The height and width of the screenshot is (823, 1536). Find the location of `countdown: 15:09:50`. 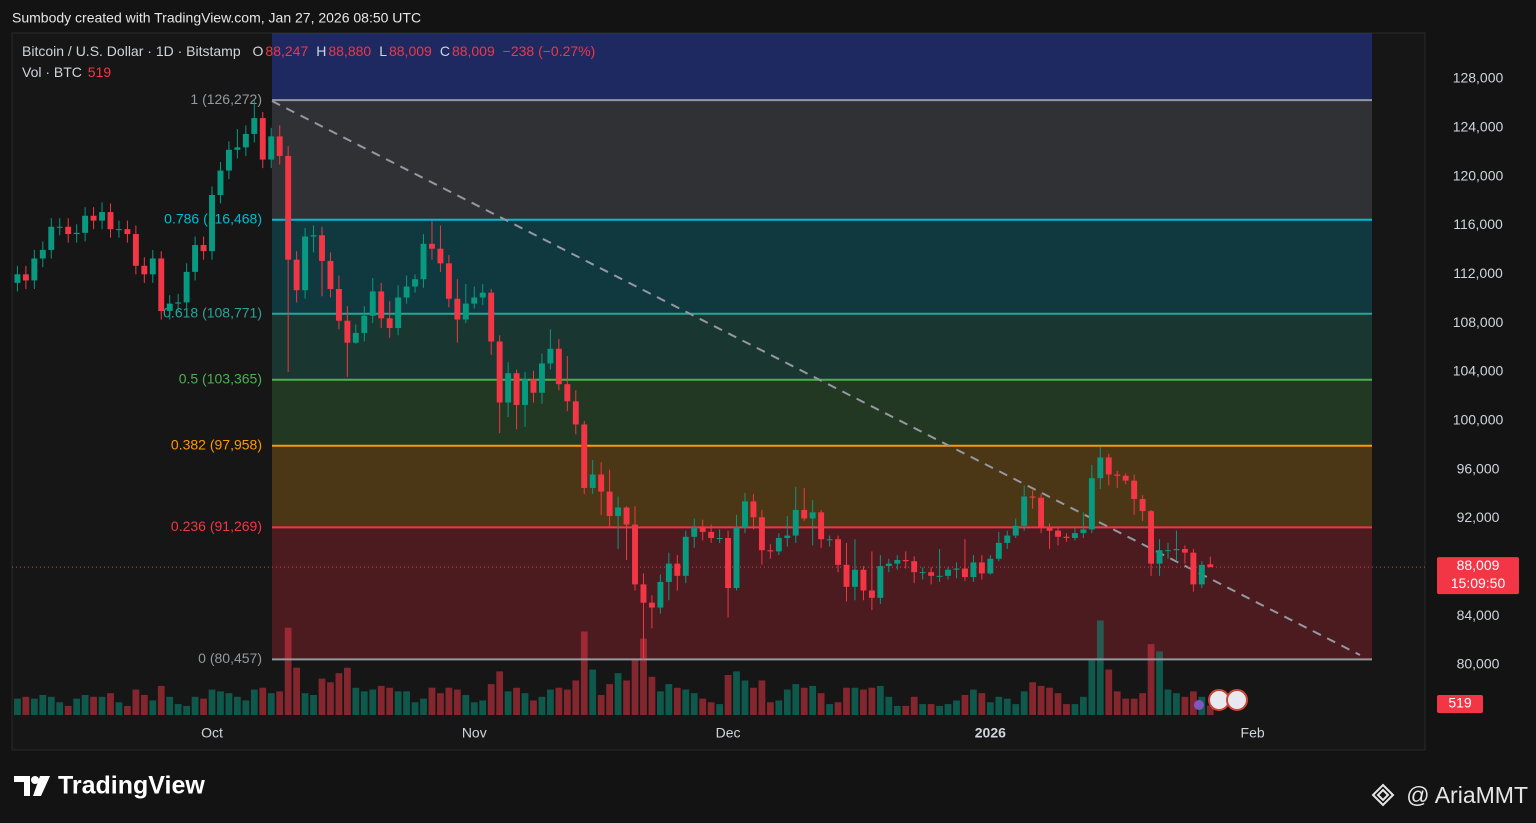

countdown: 15:09:50 is located at coordinates (1478, 583).